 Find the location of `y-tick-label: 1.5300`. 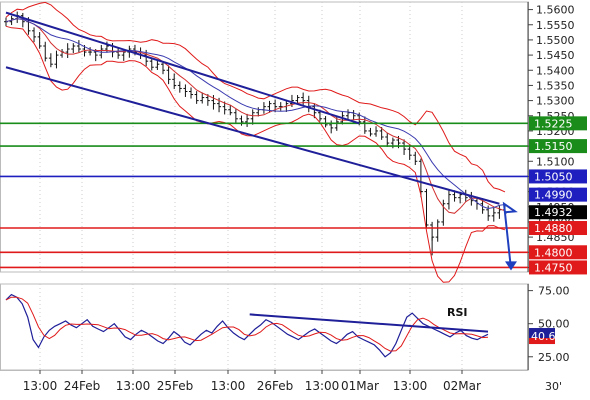

y-tick-label: 1.5300 is located at coordinates (555, 101).